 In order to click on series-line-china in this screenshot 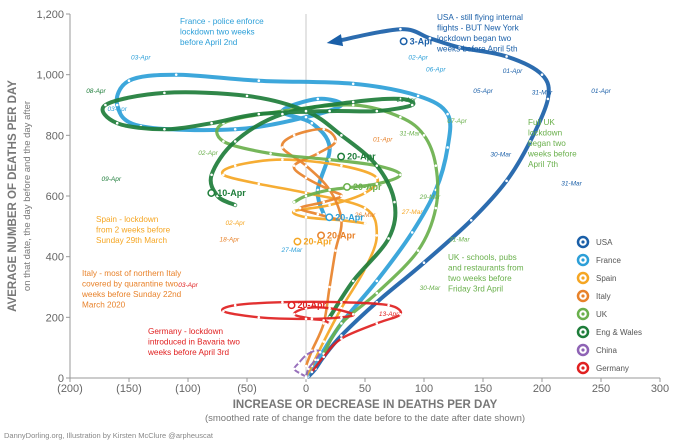, I will do `click(307, 364)`.